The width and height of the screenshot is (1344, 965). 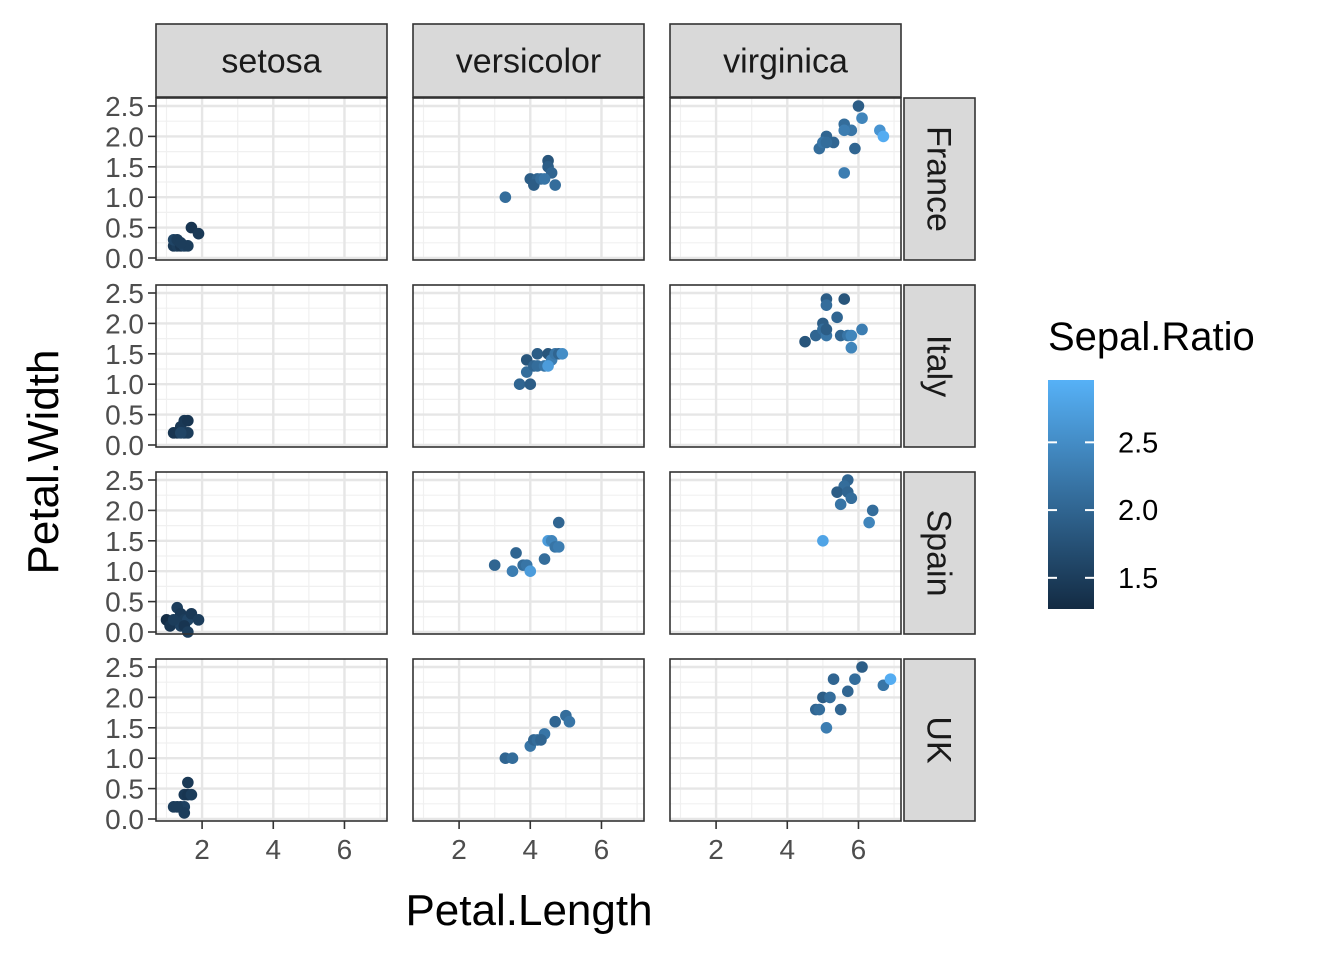 I want to click on panel-versicolor-france, so click(x=528, y=179).